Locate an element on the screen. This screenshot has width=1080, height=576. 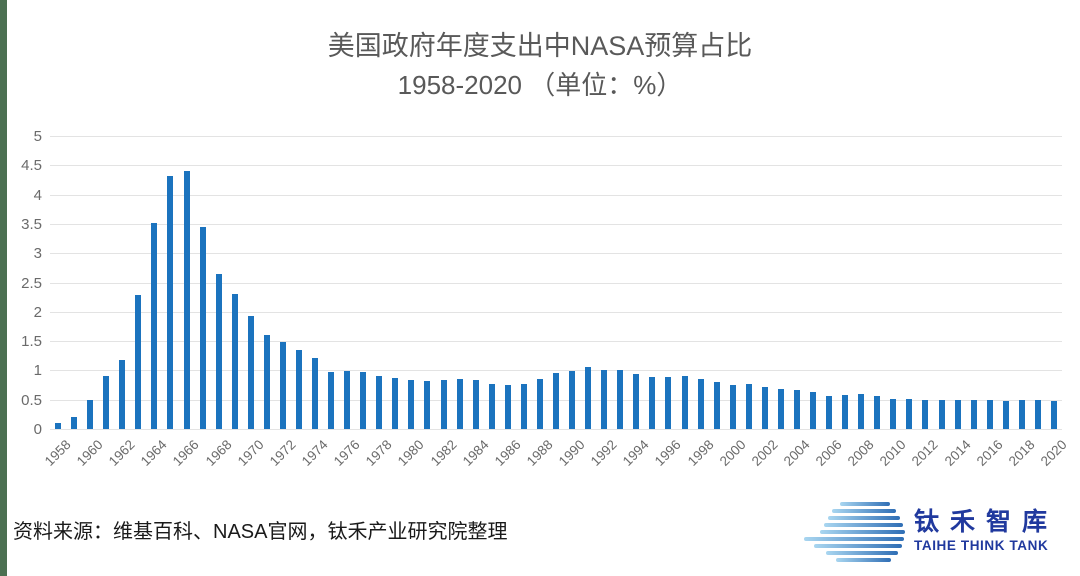
bar-1998 is located at coordinates (700, 403).